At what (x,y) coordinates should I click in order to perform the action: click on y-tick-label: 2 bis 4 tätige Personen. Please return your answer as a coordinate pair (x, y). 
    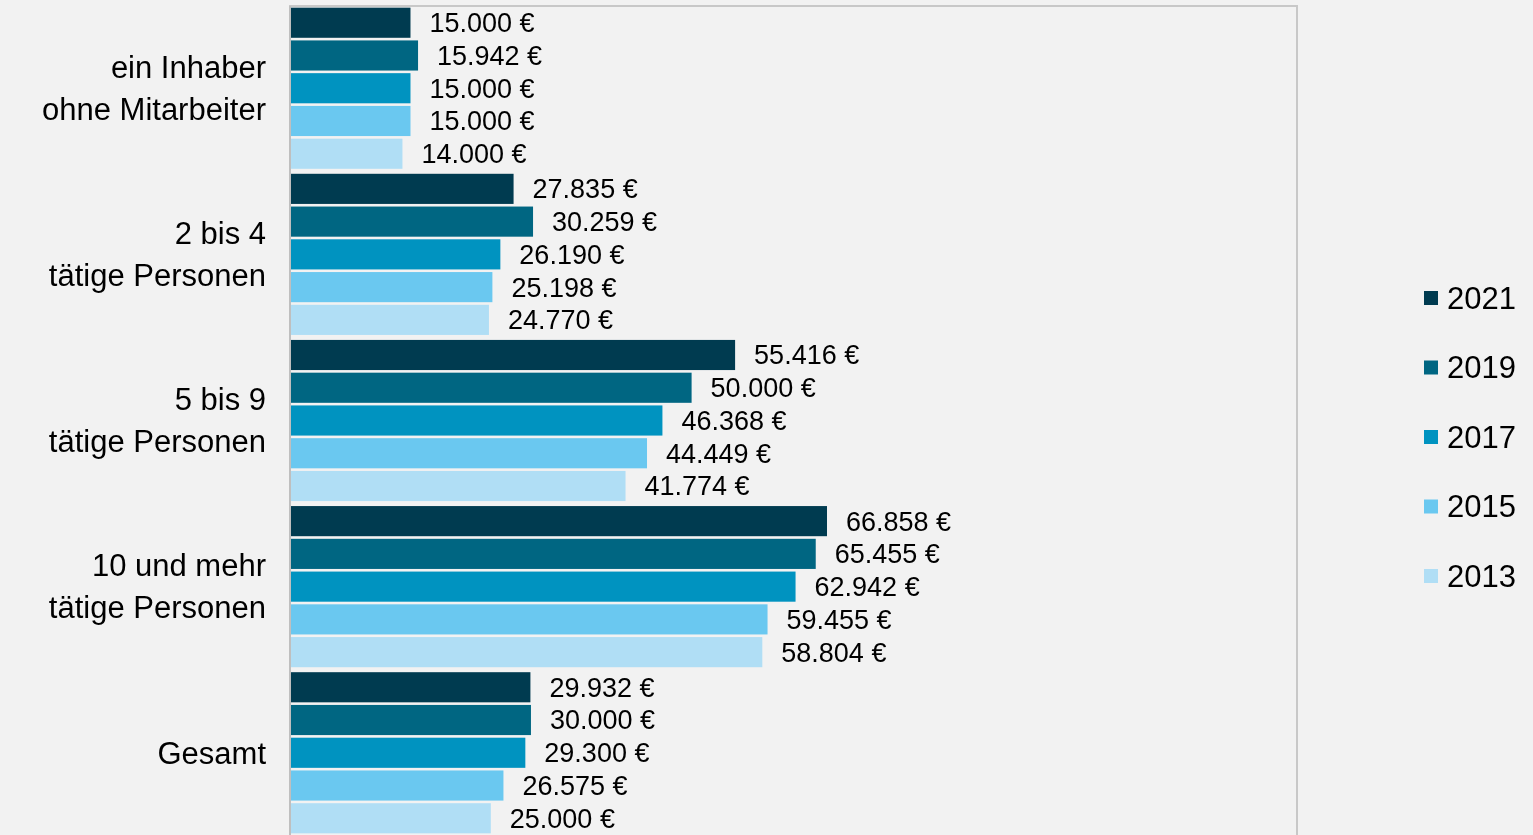
    Looking at the image, I should click on (157, 255).